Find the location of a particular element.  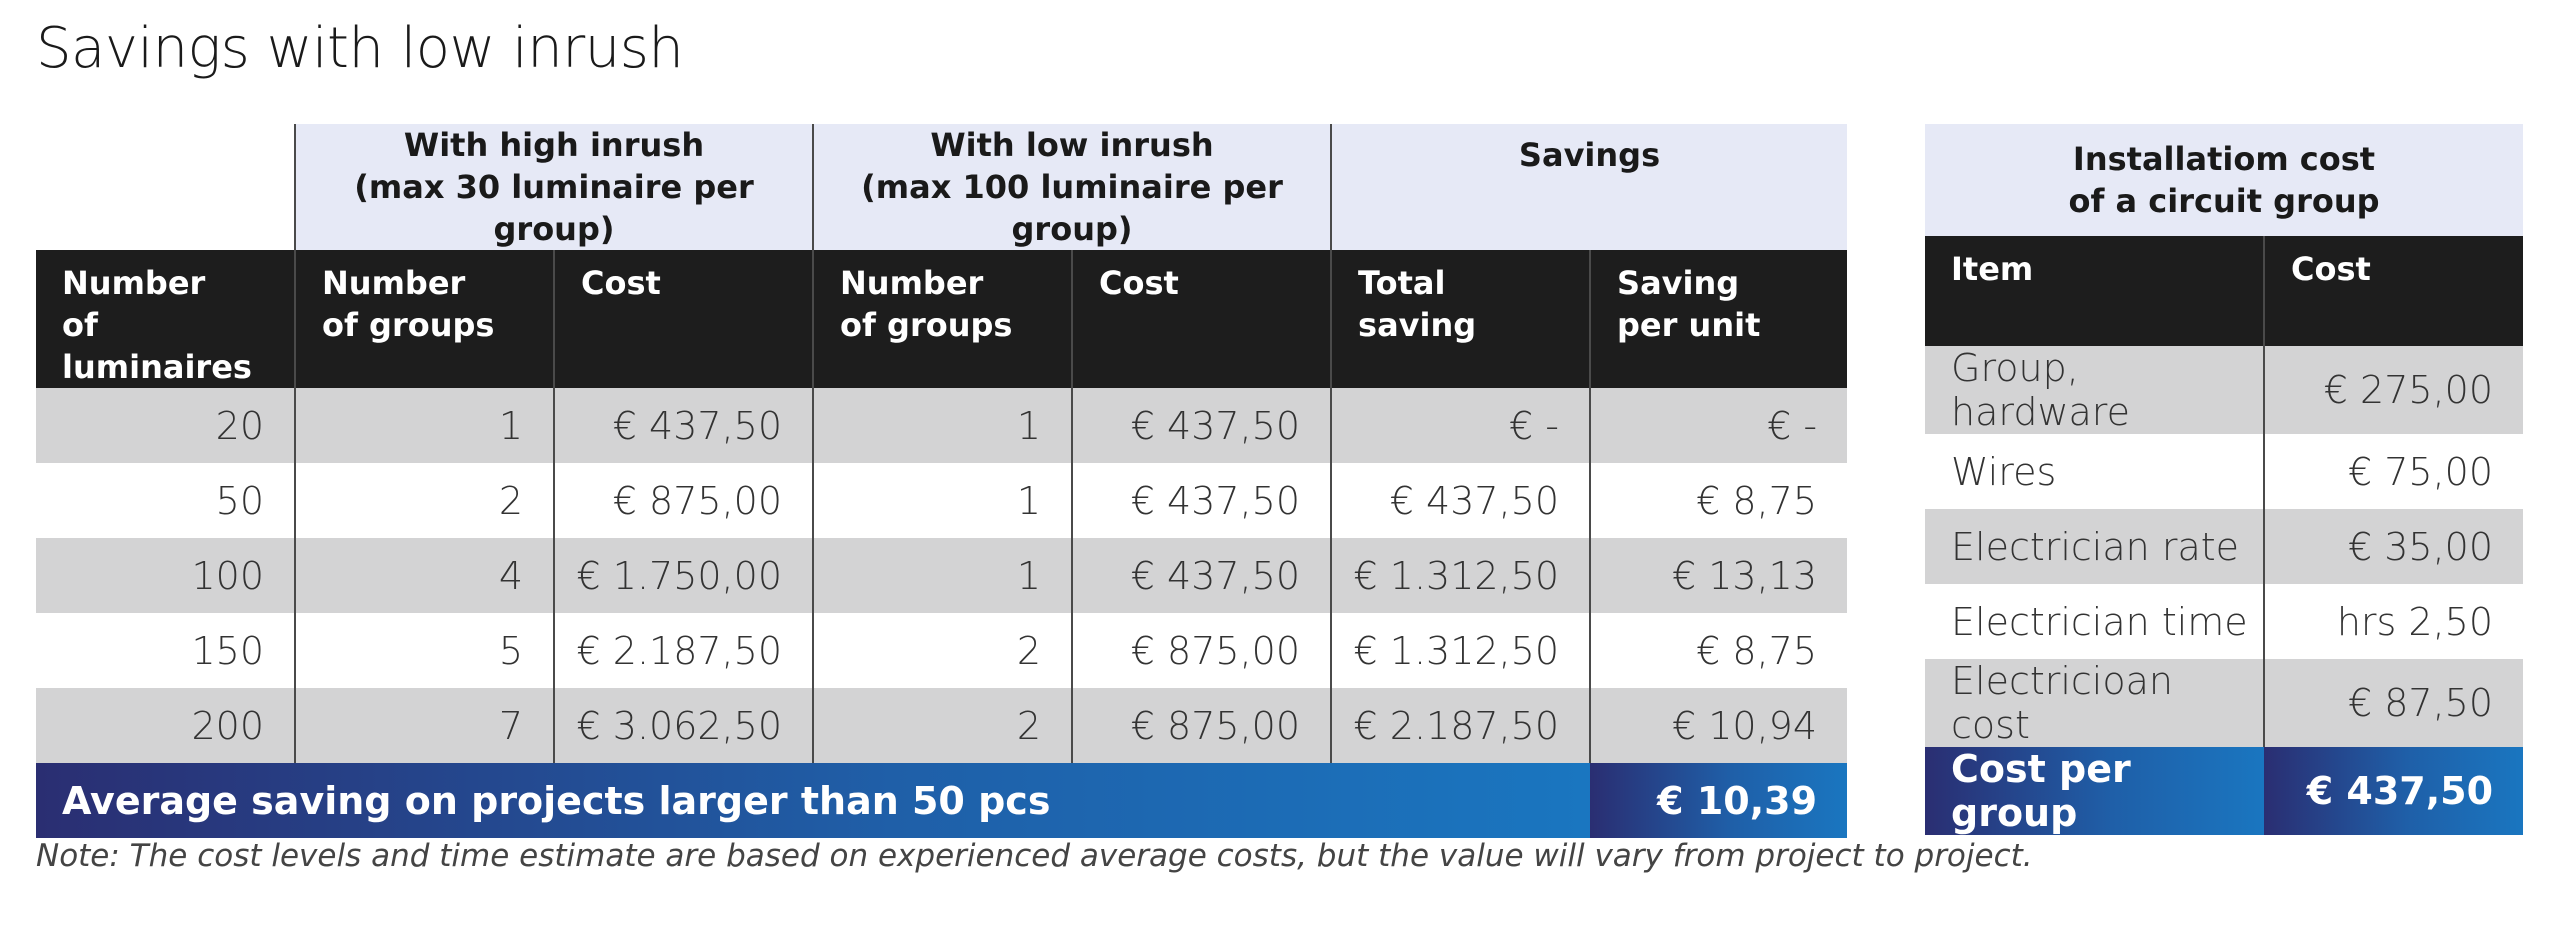

col-saving-per-unit: Saving per unit is located at coordinates (1718, 319).